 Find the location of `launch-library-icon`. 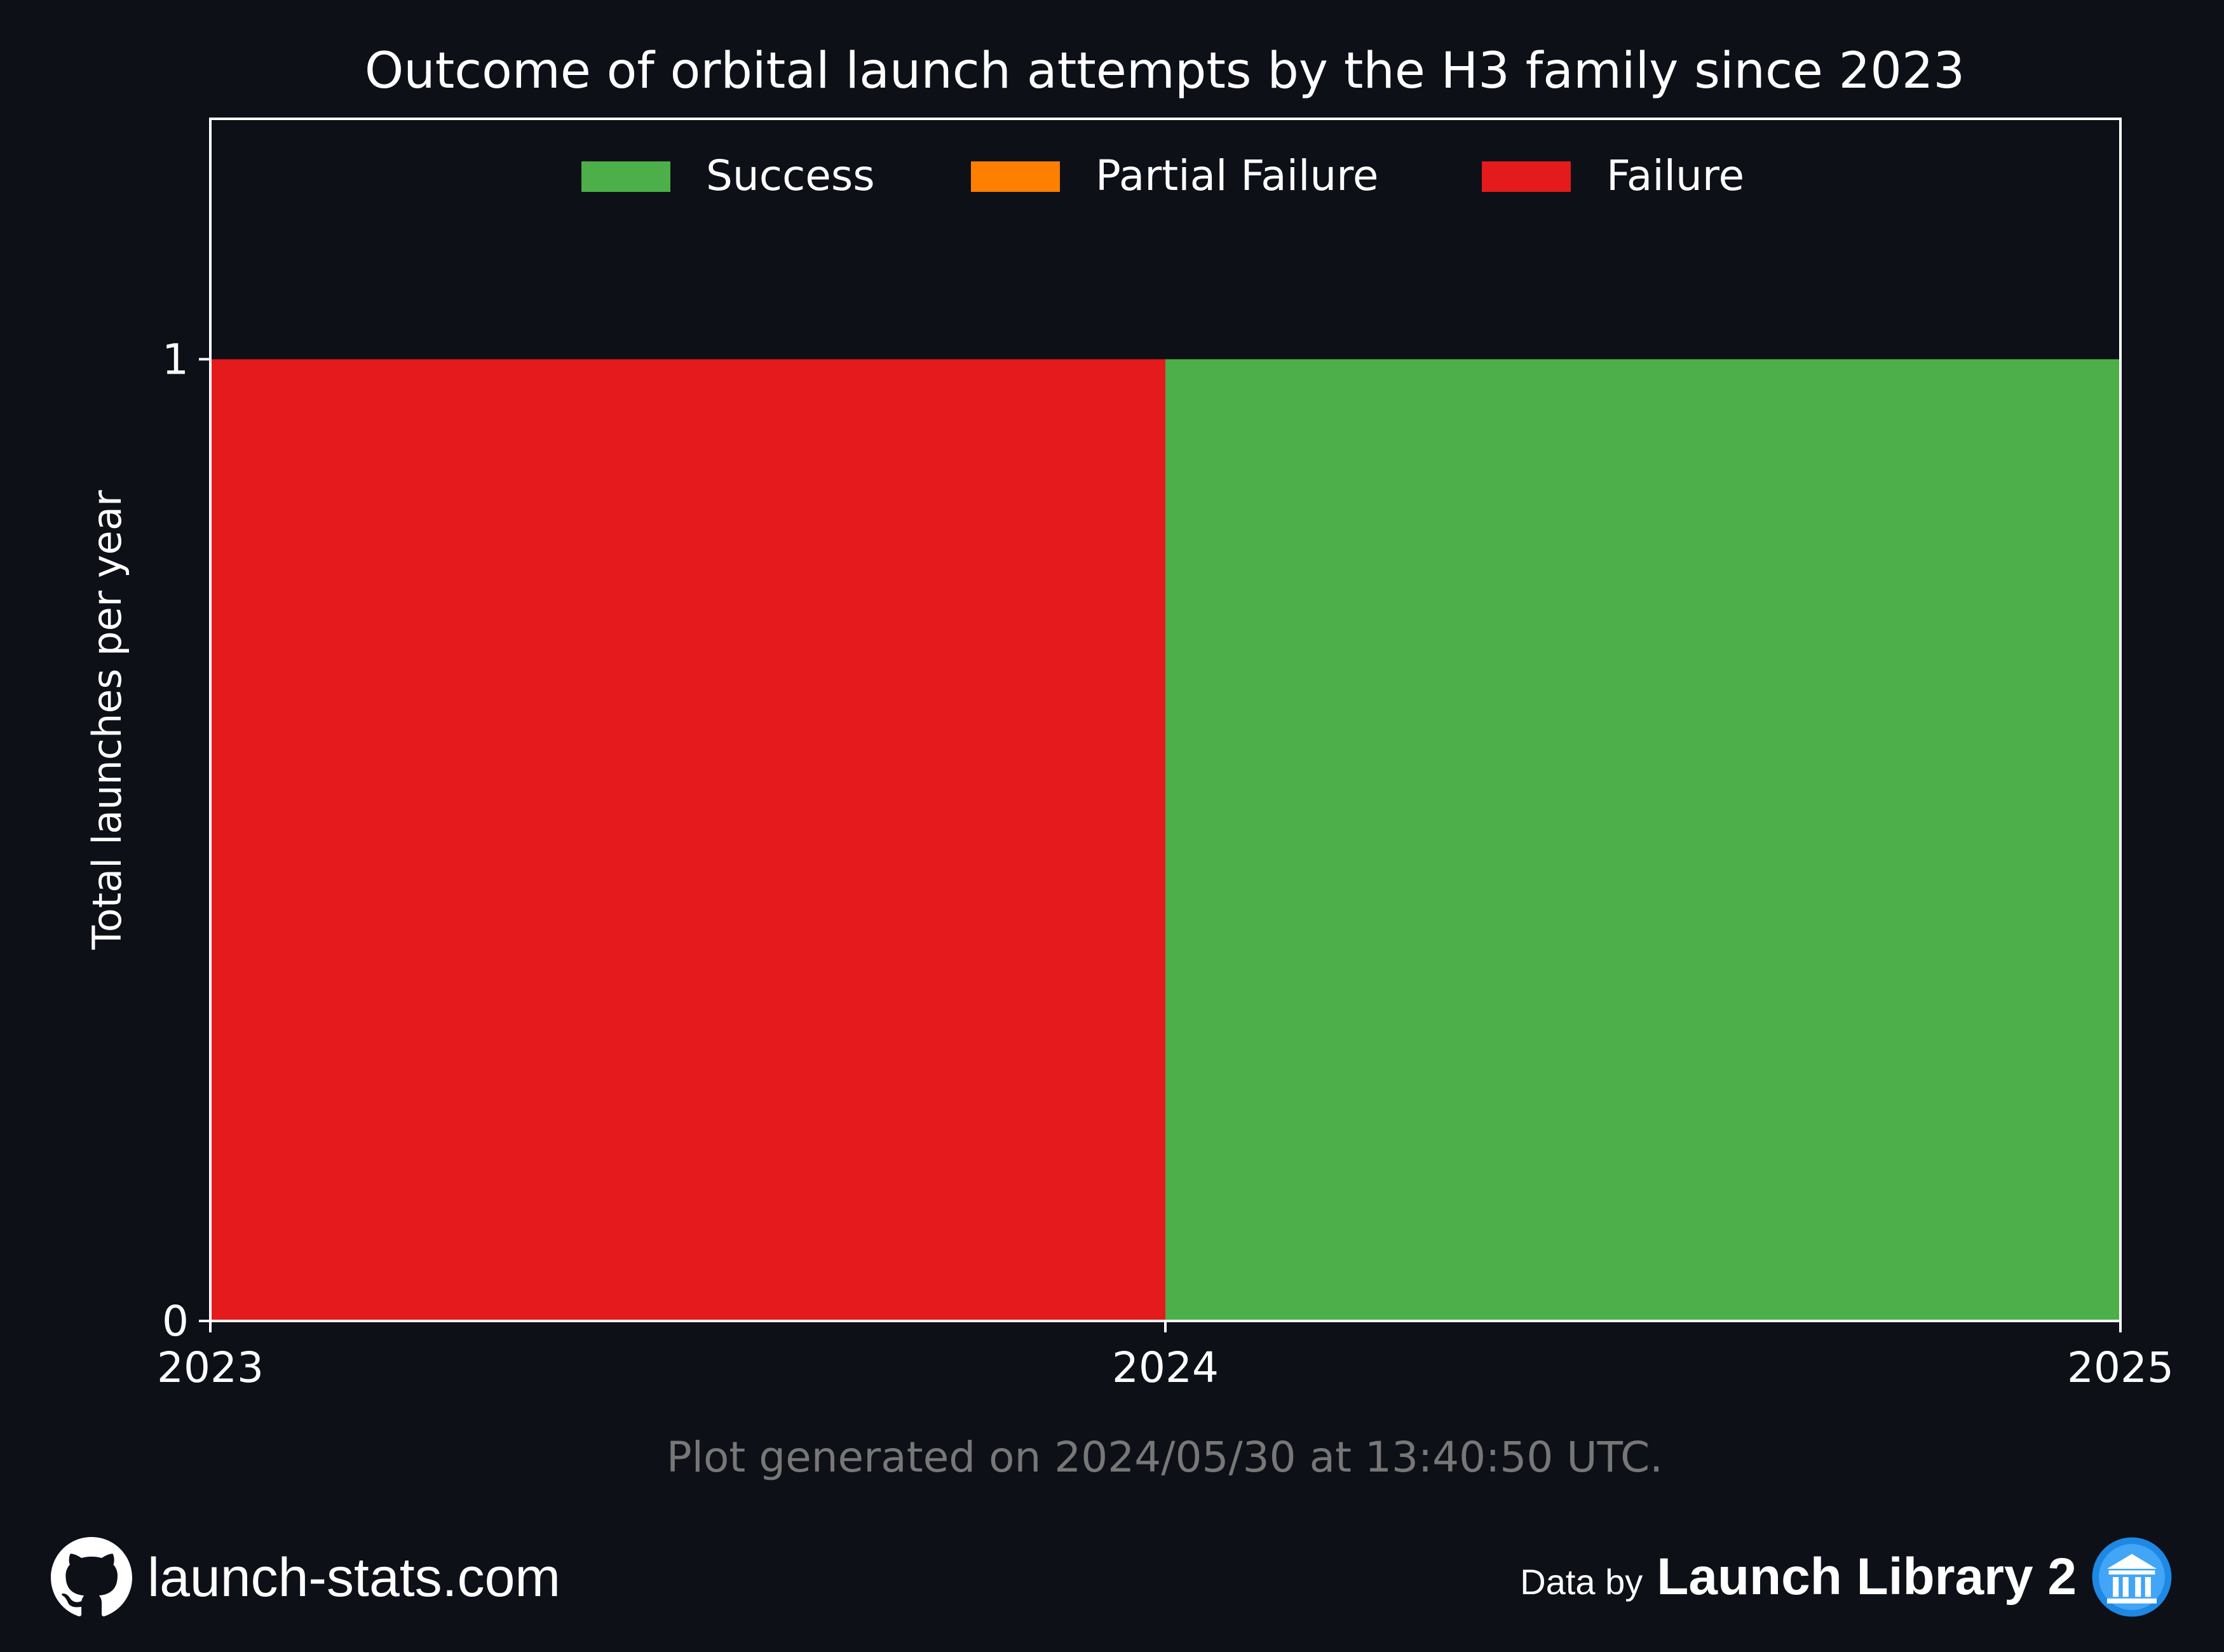

launch-library-icon is located at coordinates (2132, 1577).